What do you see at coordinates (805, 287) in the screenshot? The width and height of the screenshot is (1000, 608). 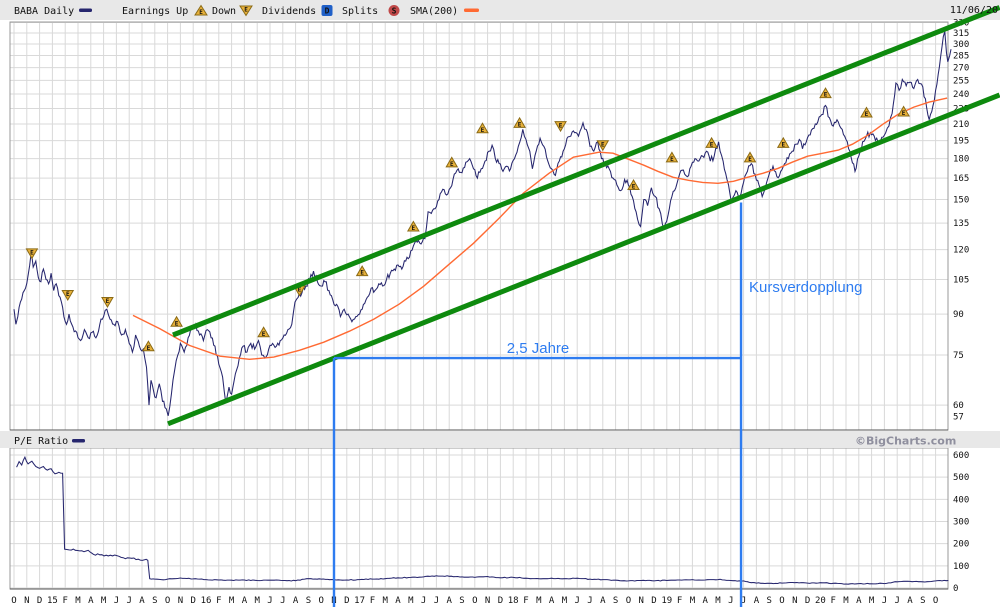 I see `doubling-label: Kursverdopplung` at bounding box center [805, 287].